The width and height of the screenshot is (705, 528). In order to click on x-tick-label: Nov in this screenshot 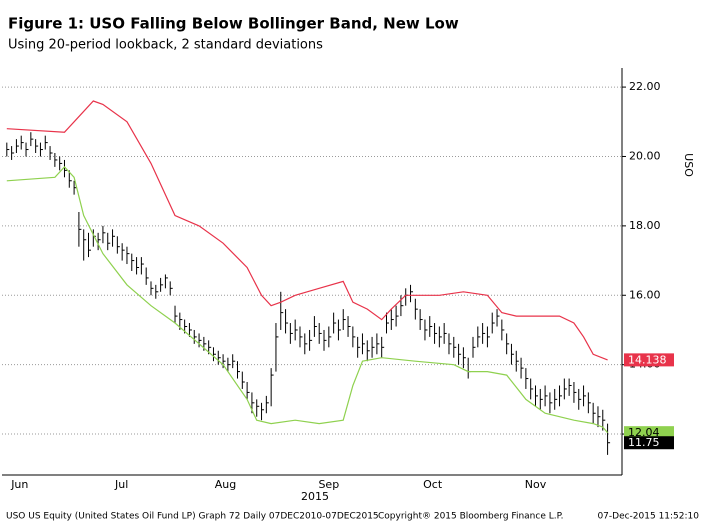, I will do `click(536, 484)`.